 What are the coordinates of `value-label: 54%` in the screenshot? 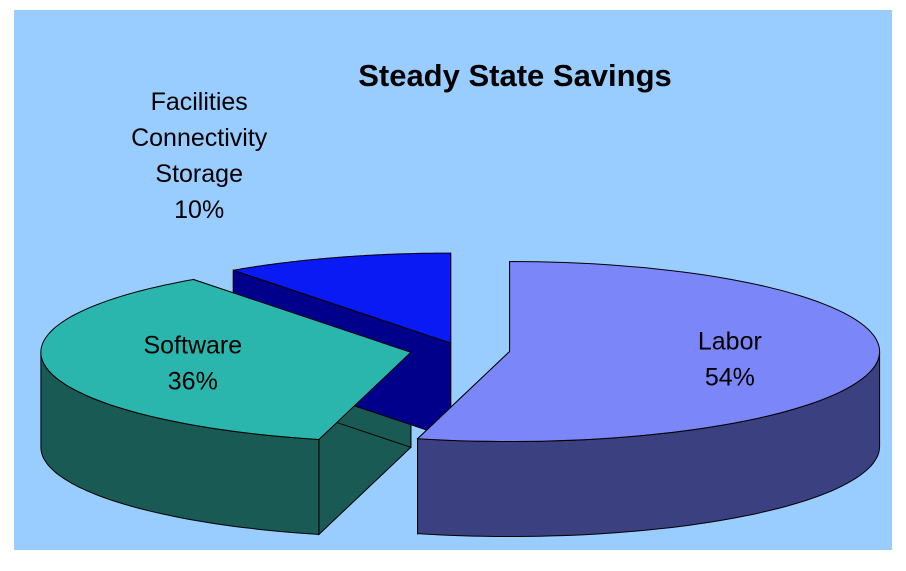 It's located at (730, 377).